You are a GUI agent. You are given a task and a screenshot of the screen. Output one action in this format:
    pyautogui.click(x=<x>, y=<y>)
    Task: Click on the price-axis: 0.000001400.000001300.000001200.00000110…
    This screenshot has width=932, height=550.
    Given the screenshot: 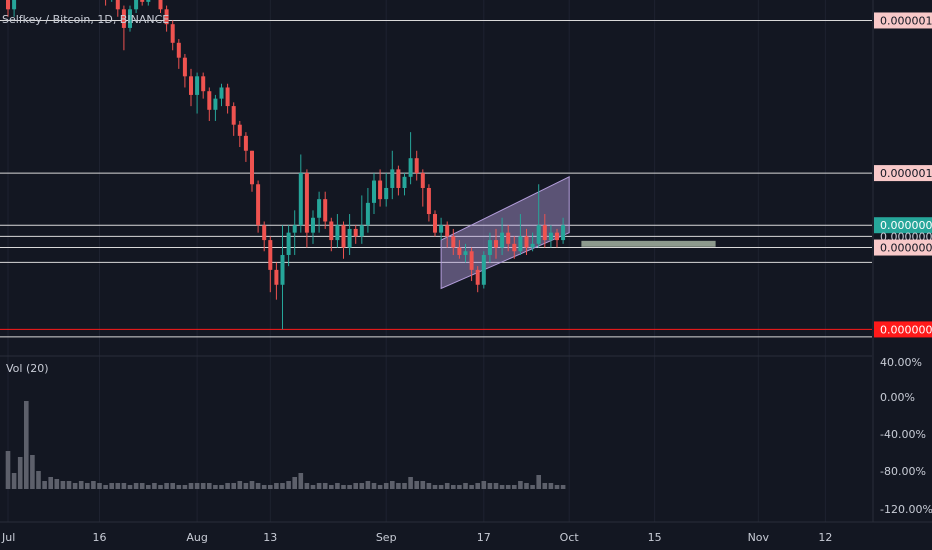 What is the action you would take?
    pyautogui.click(x=903, y=169)
    